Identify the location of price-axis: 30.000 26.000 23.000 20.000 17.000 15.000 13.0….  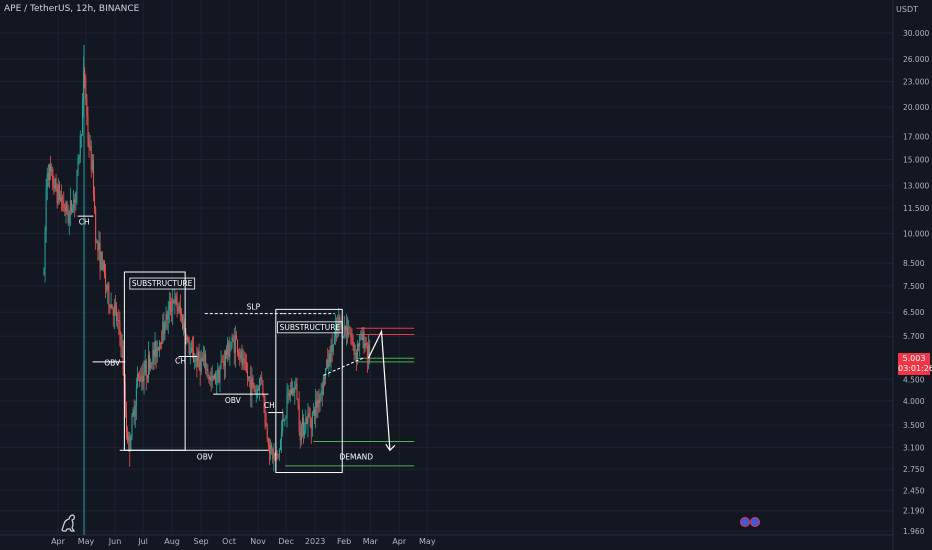
(916, 282).